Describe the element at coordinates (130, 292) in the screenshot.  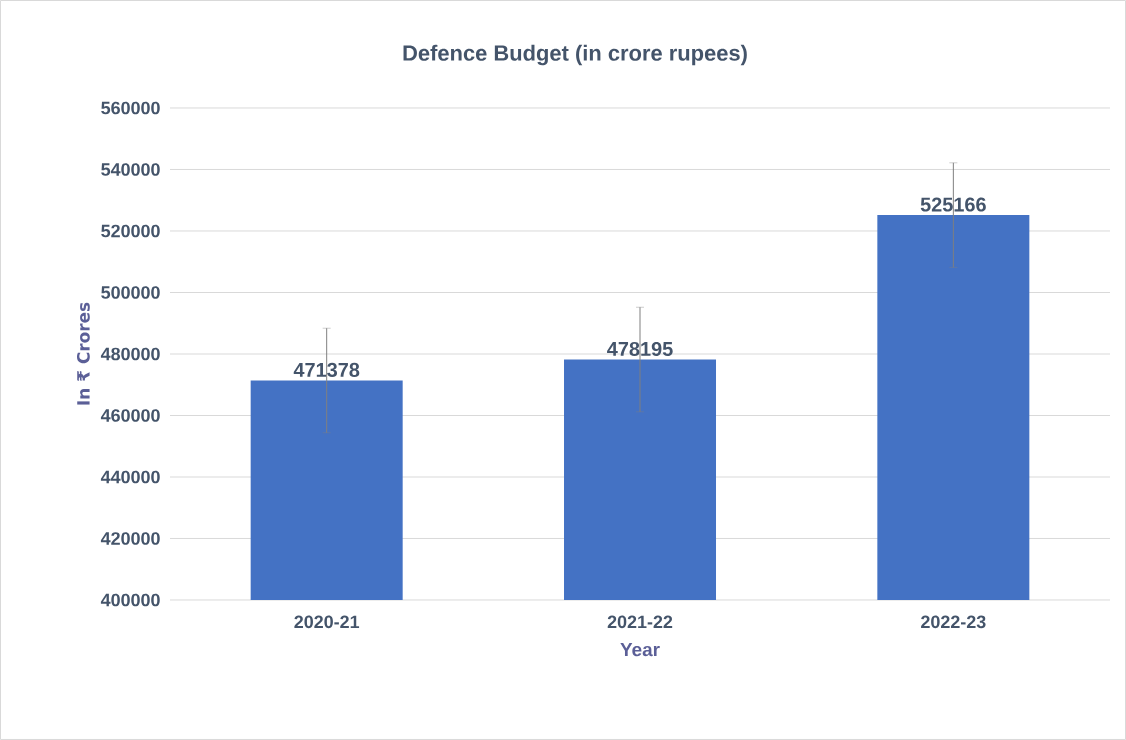
I see `y-tick-label: 500000` at that location.